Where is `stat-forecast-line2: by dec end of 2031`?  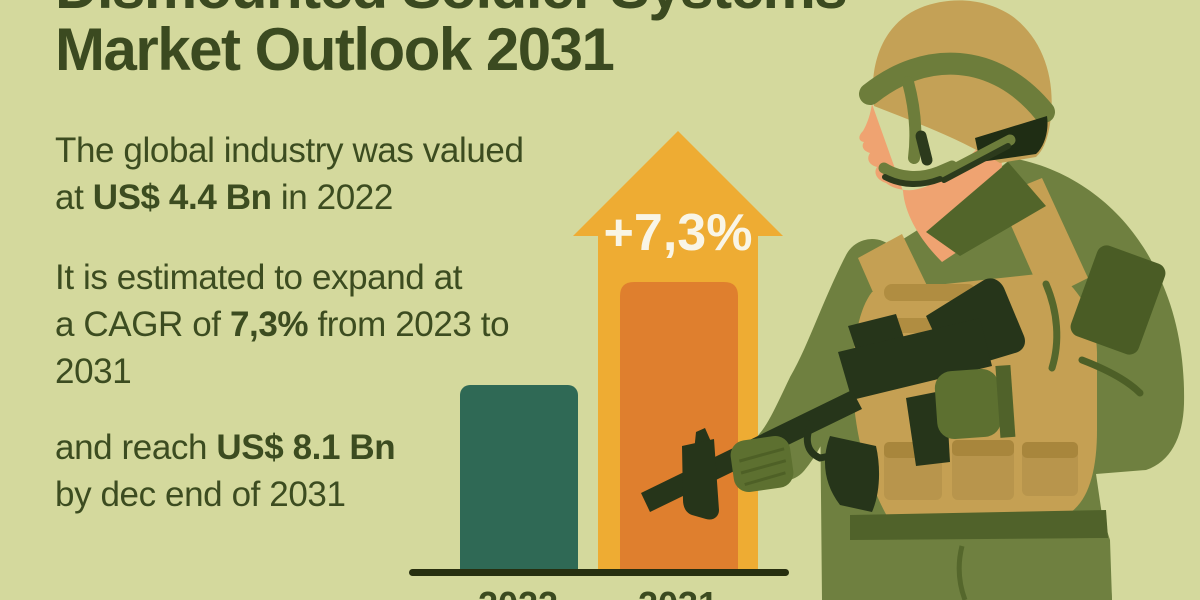
stat-forecast-line2: by dec end of 2031 is located at coordinates (200, 494).